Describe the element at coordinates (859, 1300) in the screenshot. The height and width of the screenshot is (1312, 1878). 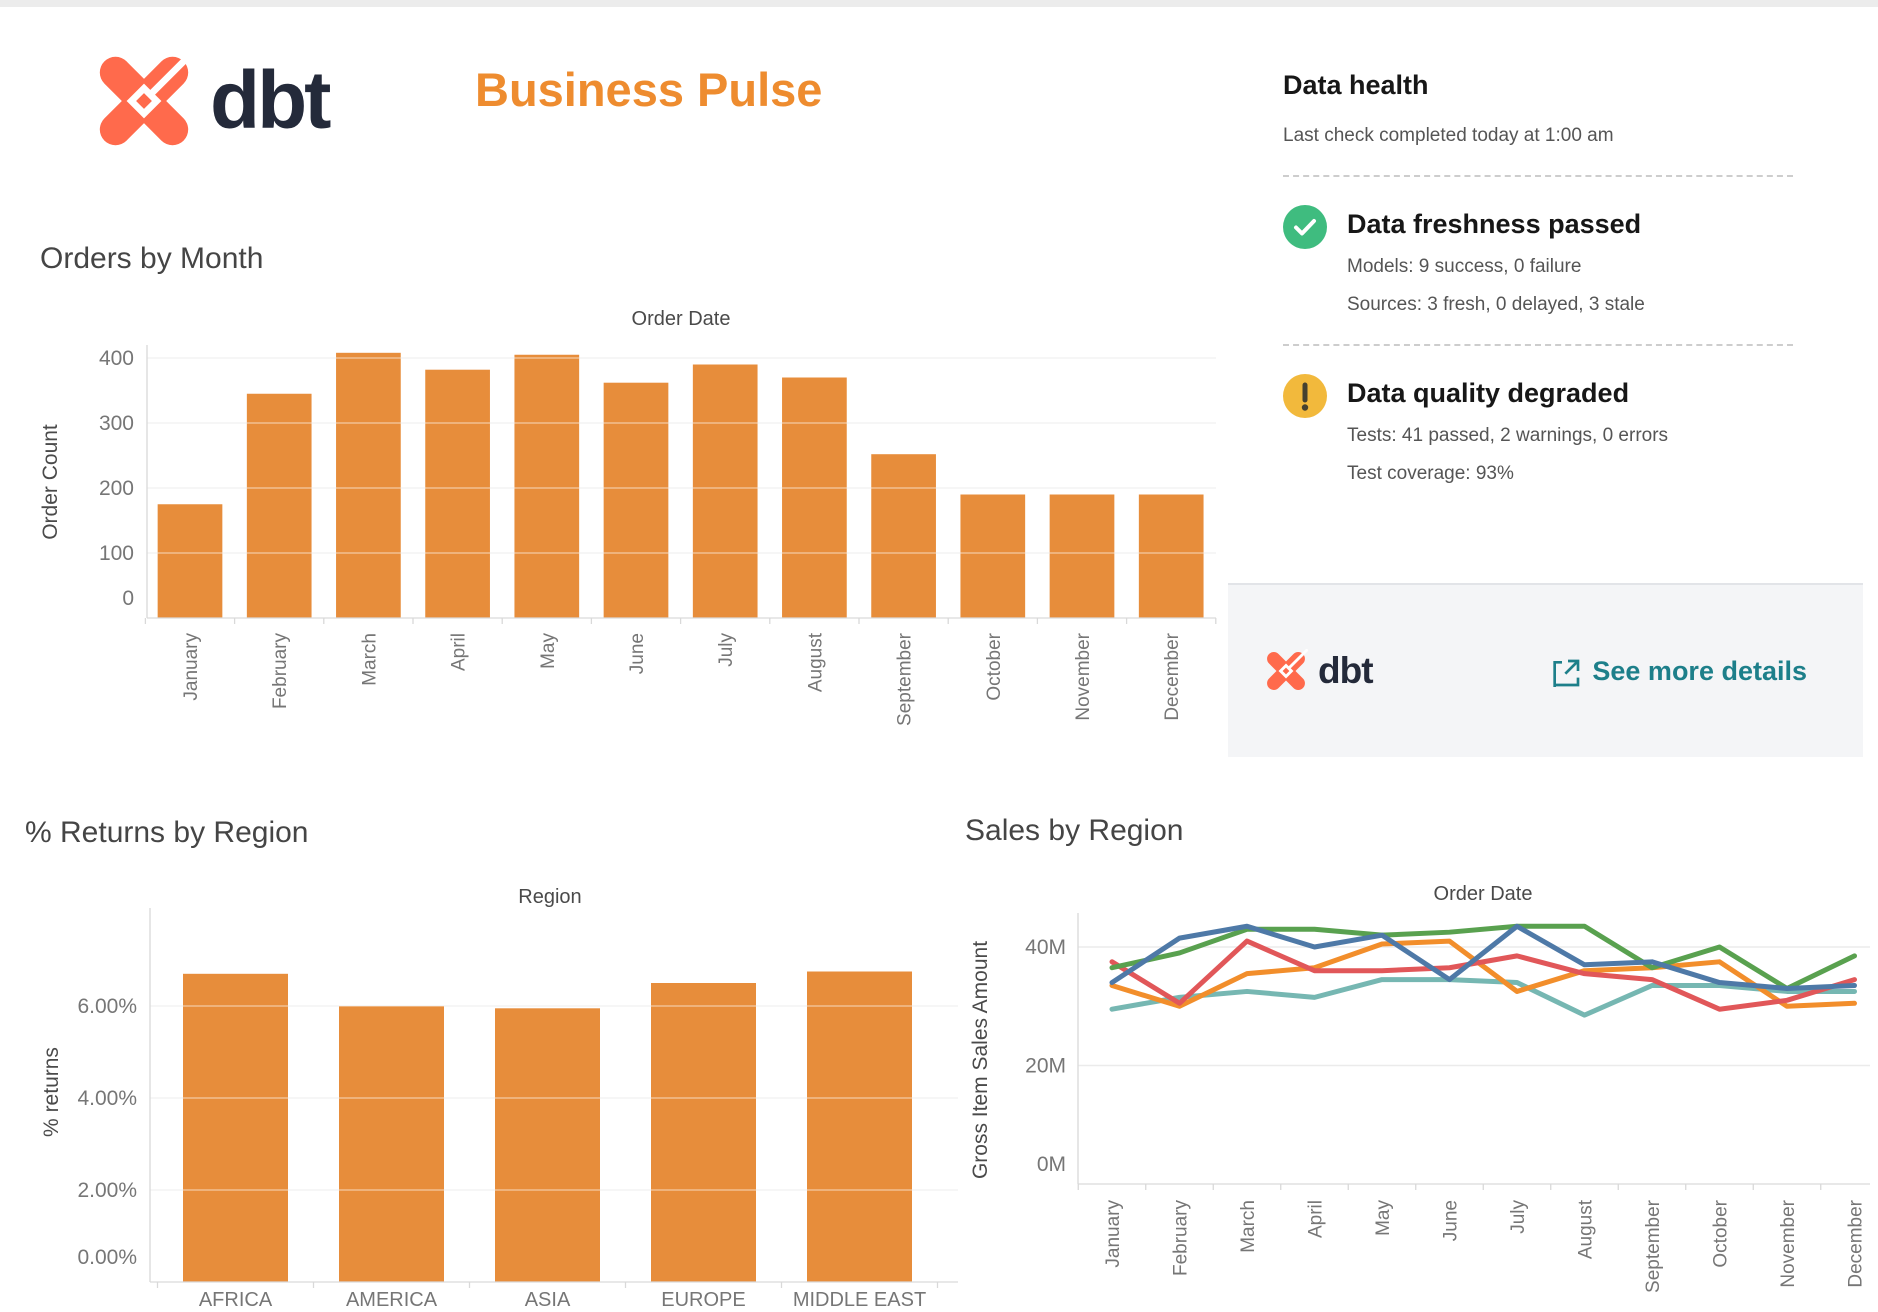
I see `svg-text: MIDDLE EAST` at that location.